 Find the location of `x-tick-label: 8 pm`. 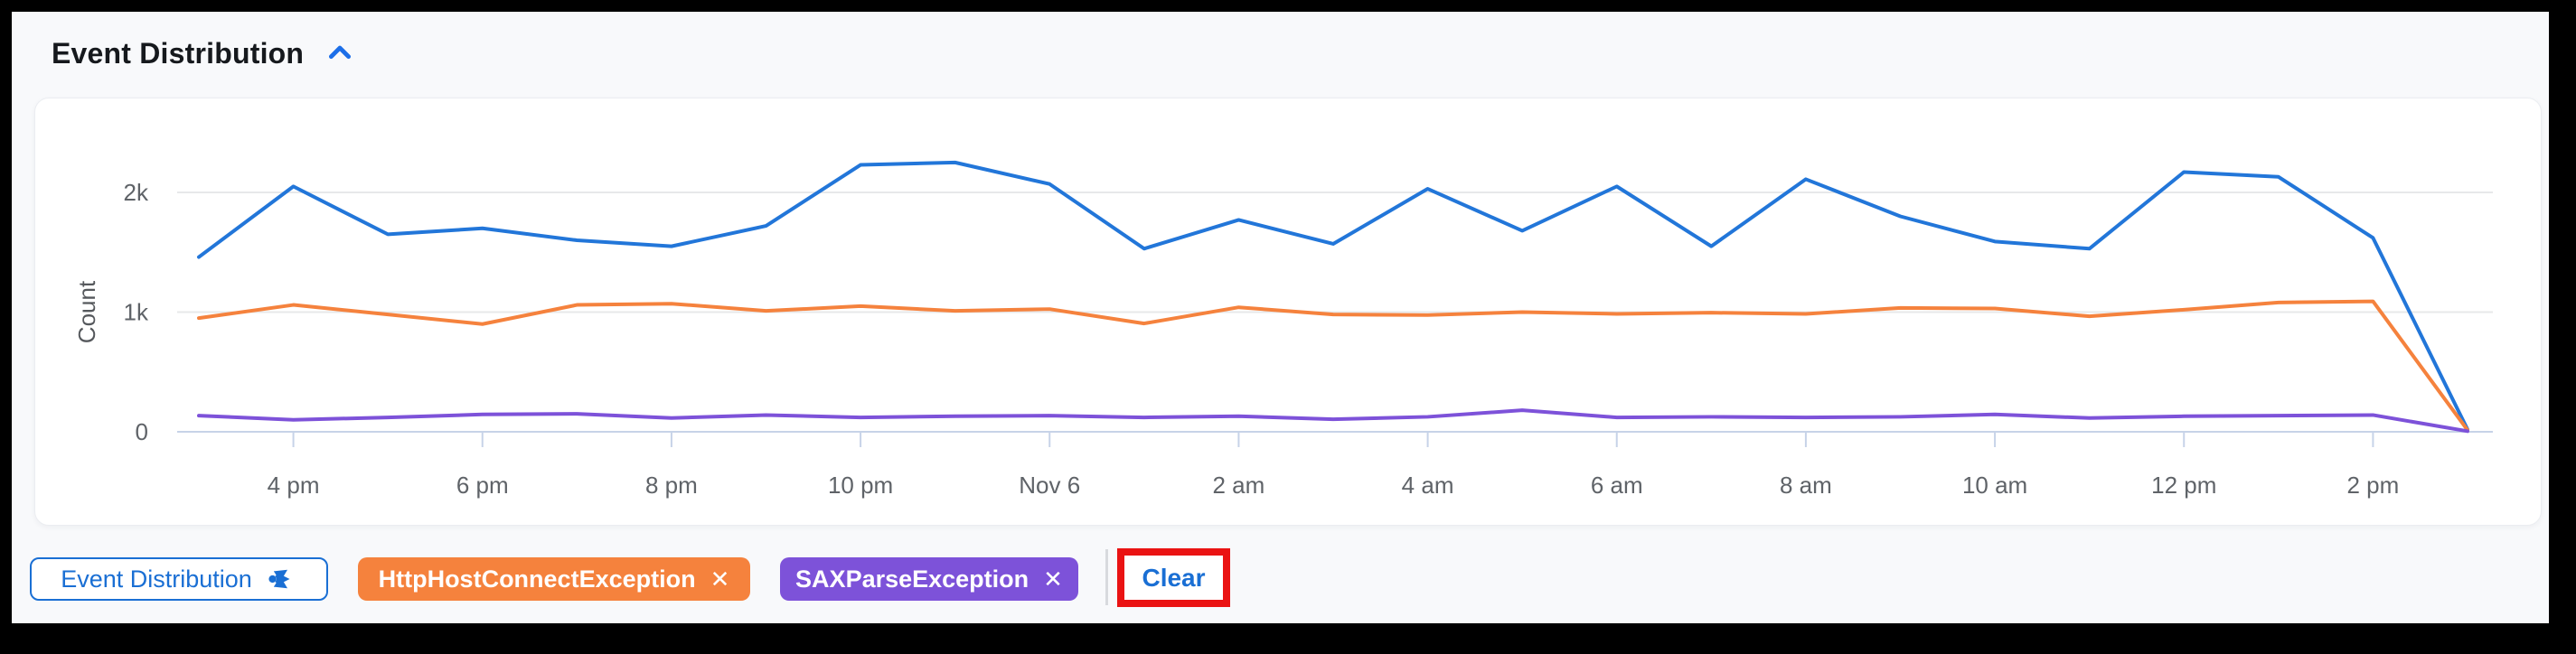

x-tick-label: 8 pm is located at coordinates (672, 486).